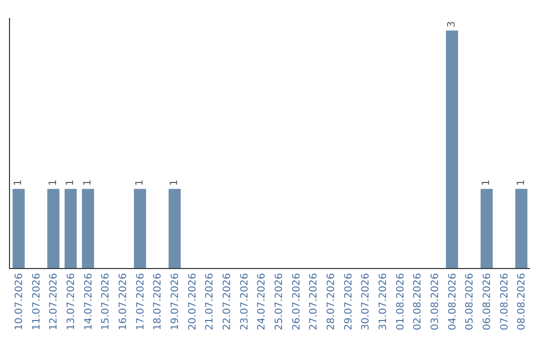 This screenshot has width=540, height=340. What do you see at coordinates (106, 301) in the screenshot?
I see `x-tick-label: 15.07.2026` at bounding box center [106, 301].